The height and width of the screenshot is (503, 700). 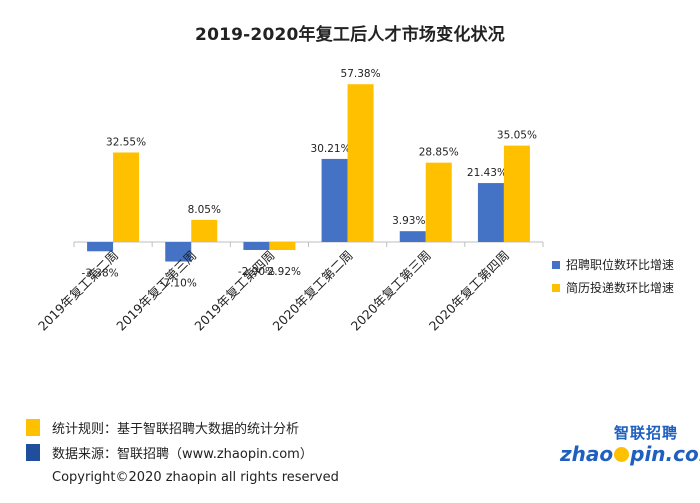 I want to click on legend-item-resumes: 简历投递数环比增速, so click(x=613, y=287).